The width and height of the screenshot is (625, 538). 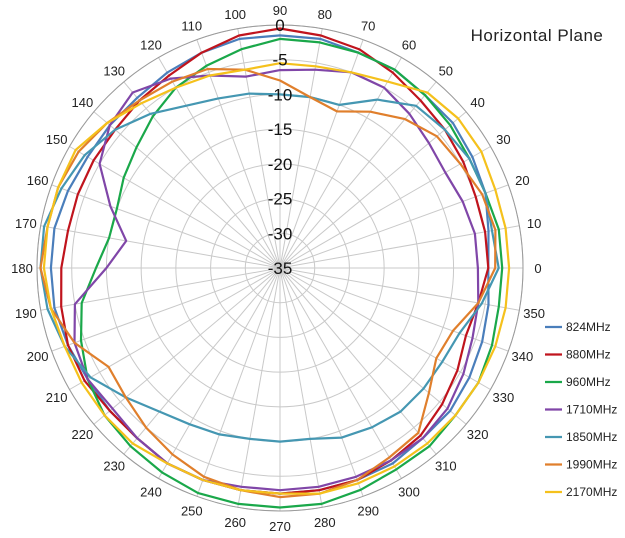 What do you see at coordinates (279, 60) in the screenshot?
I see `radial-tick-label: -5` at bounding box center [279, 60].